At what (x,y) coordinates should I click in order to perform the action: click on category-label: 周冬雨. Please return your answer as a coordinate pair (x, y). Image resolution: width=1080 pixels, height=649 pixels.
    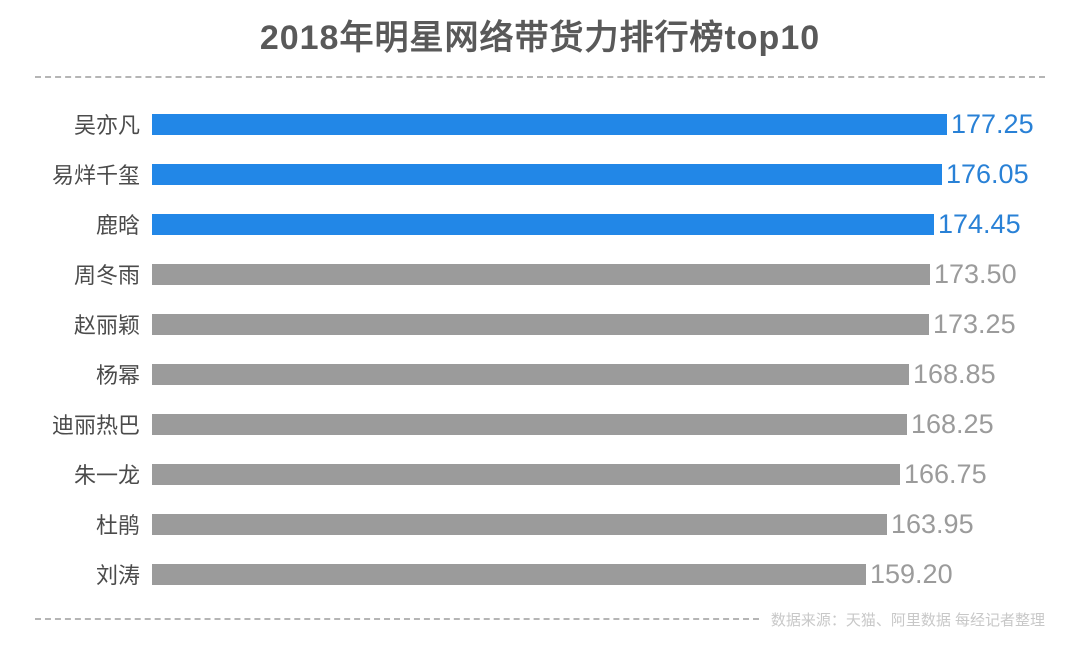
    Looking at the image, I should click on (106, 275).